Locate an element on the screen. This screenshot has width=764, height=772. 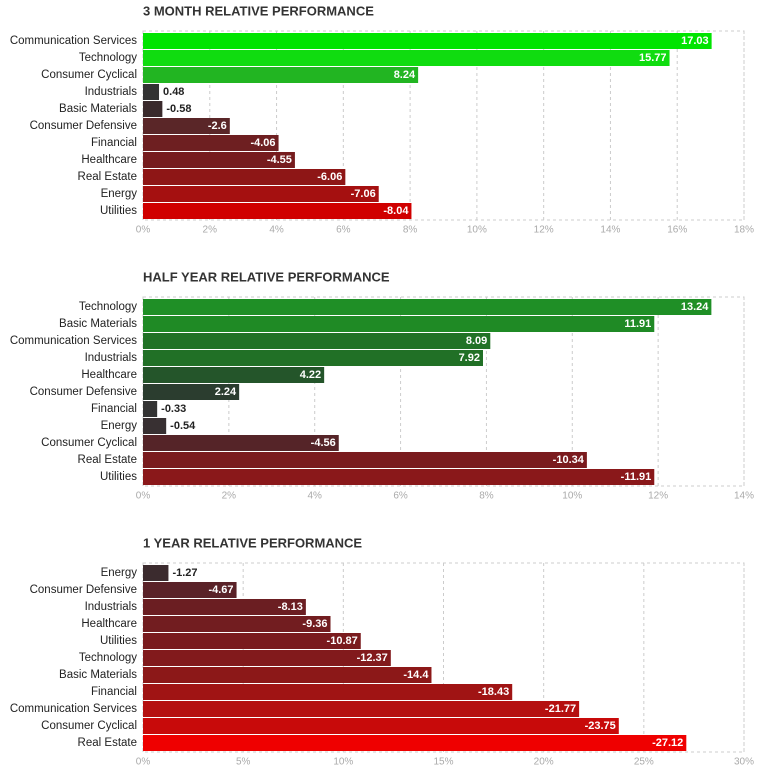
x-tick-label: 18% is located at coordinates (744, 230).